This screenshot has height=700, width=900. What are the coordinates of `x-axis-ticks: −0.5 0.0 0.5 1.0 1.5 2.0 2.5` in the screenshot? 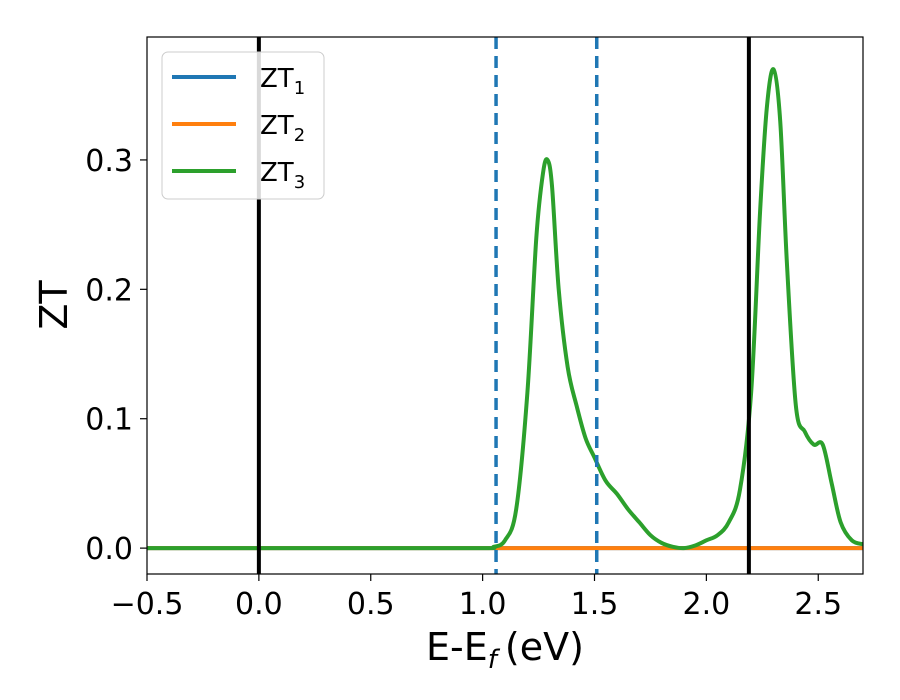 It's located at (476, 598).